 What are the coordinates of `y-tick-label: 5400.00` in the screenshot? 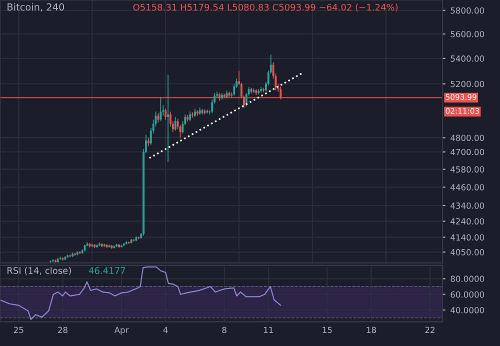 It's located at (467, 58).